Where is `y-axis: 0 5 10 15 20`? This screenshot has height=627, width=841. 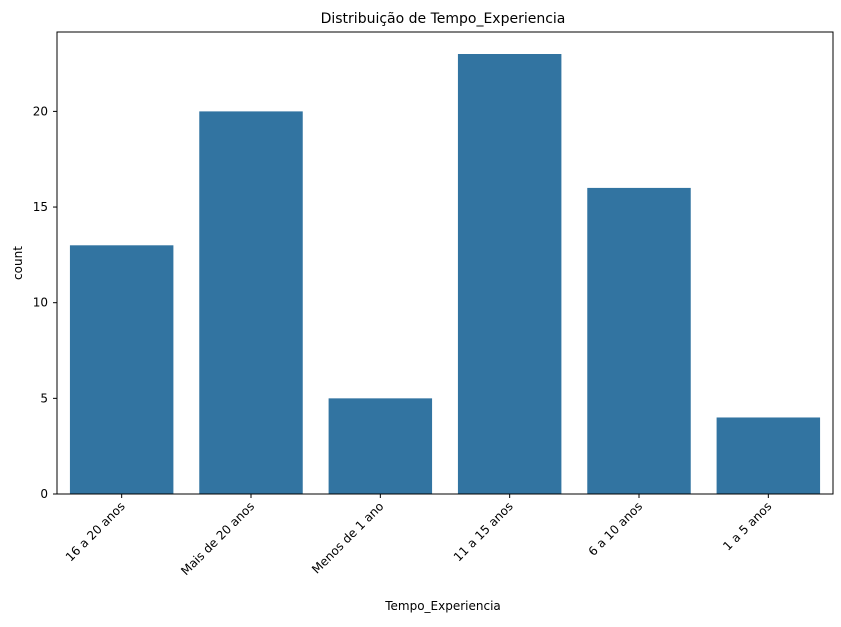
y-axis: 0 5 10 15 20 is located at coordinates (45, 302).